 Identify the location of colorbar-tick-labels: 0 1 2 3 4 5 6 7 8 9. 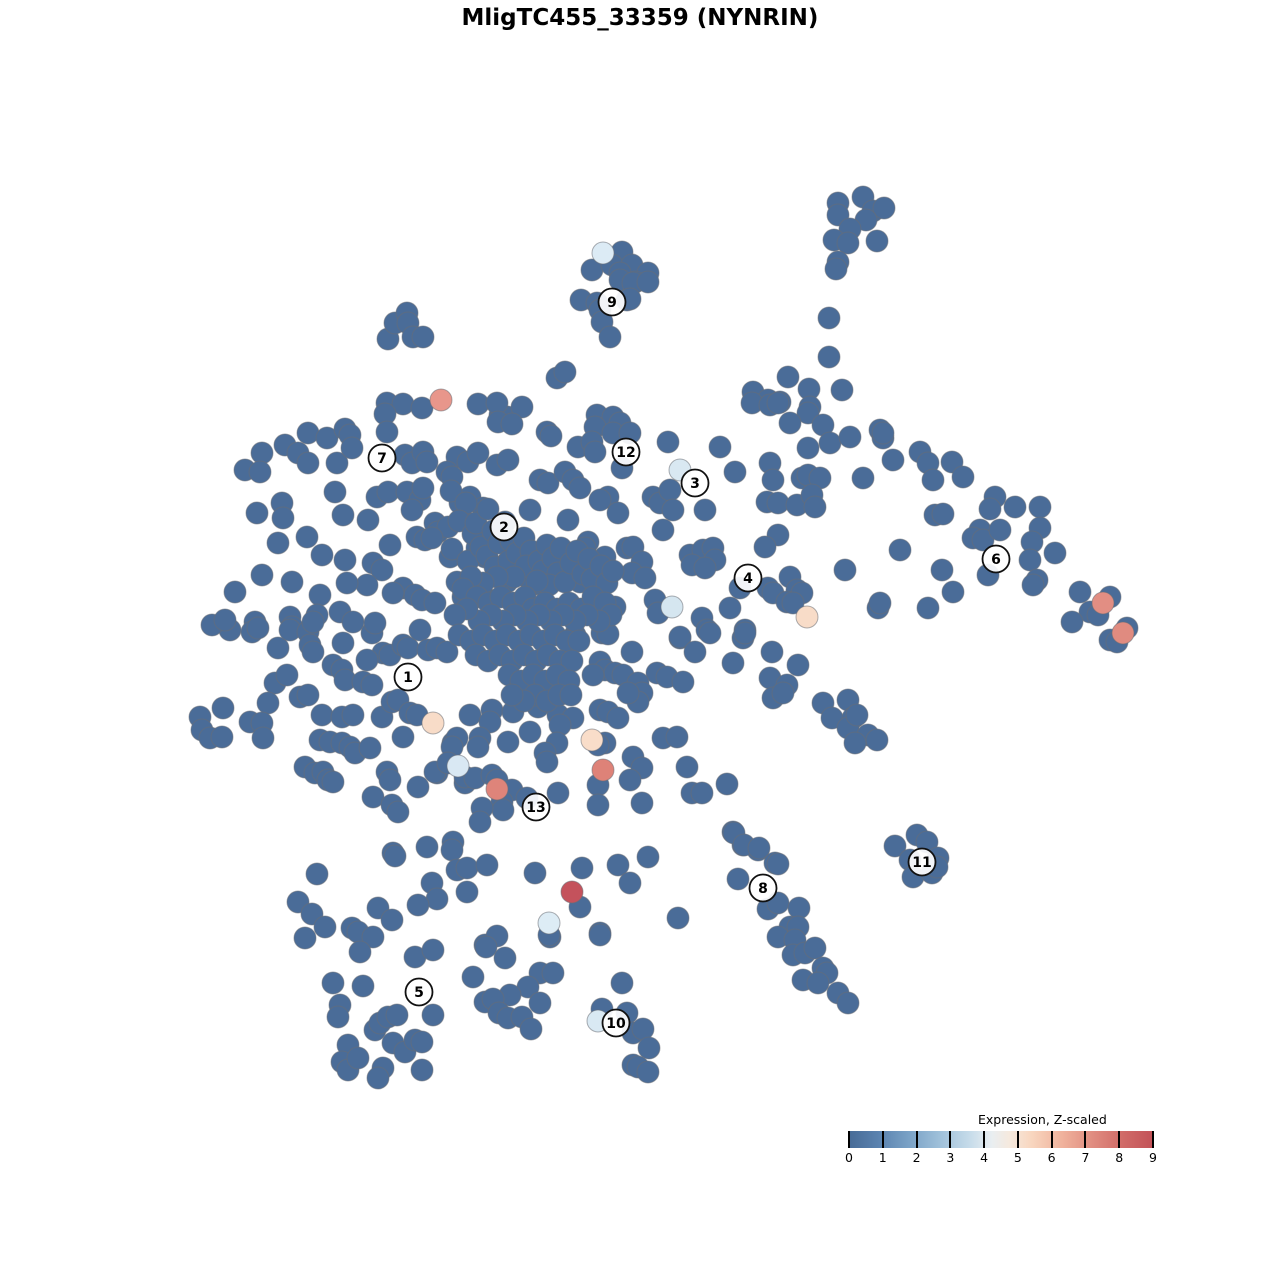
(1001, 1158).